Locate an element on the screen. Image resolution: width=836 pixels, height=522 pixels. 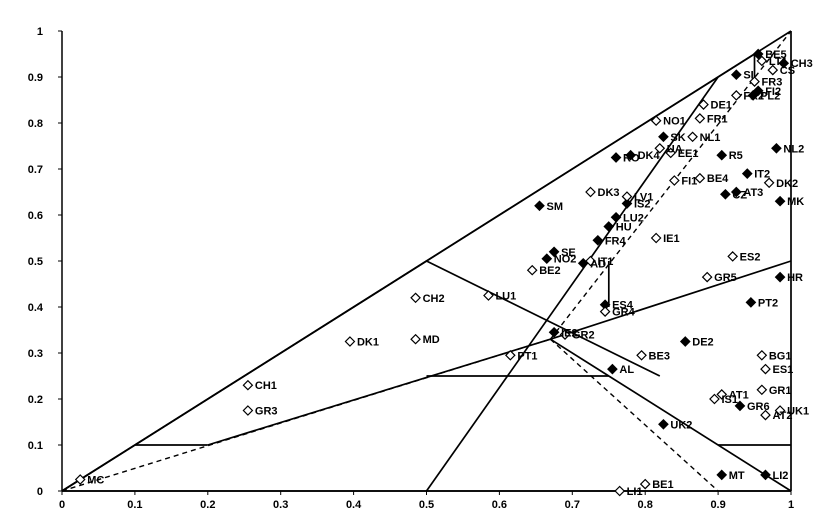
y-tick-label: 0.3 is located at coordinates (35, 354).